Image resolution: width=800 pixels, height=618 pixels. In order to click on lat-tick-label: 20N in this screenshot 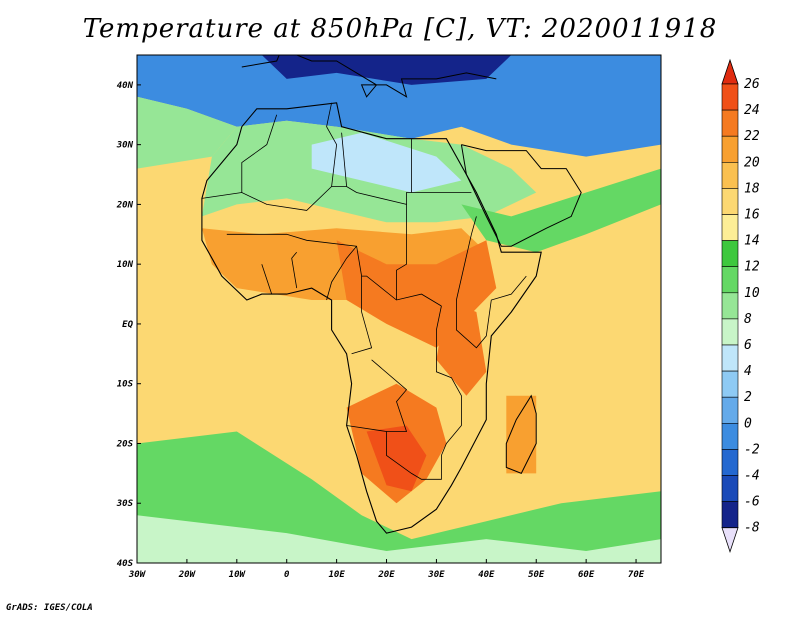, I will do `click(125, 205)`.